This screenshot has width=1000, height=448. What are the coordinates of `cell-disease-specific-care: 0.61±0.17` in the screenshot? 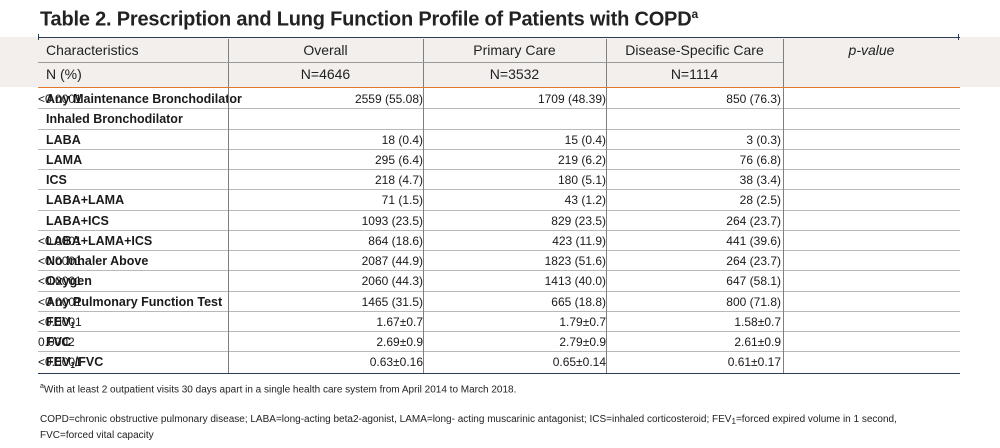 It's located at (754, 362).